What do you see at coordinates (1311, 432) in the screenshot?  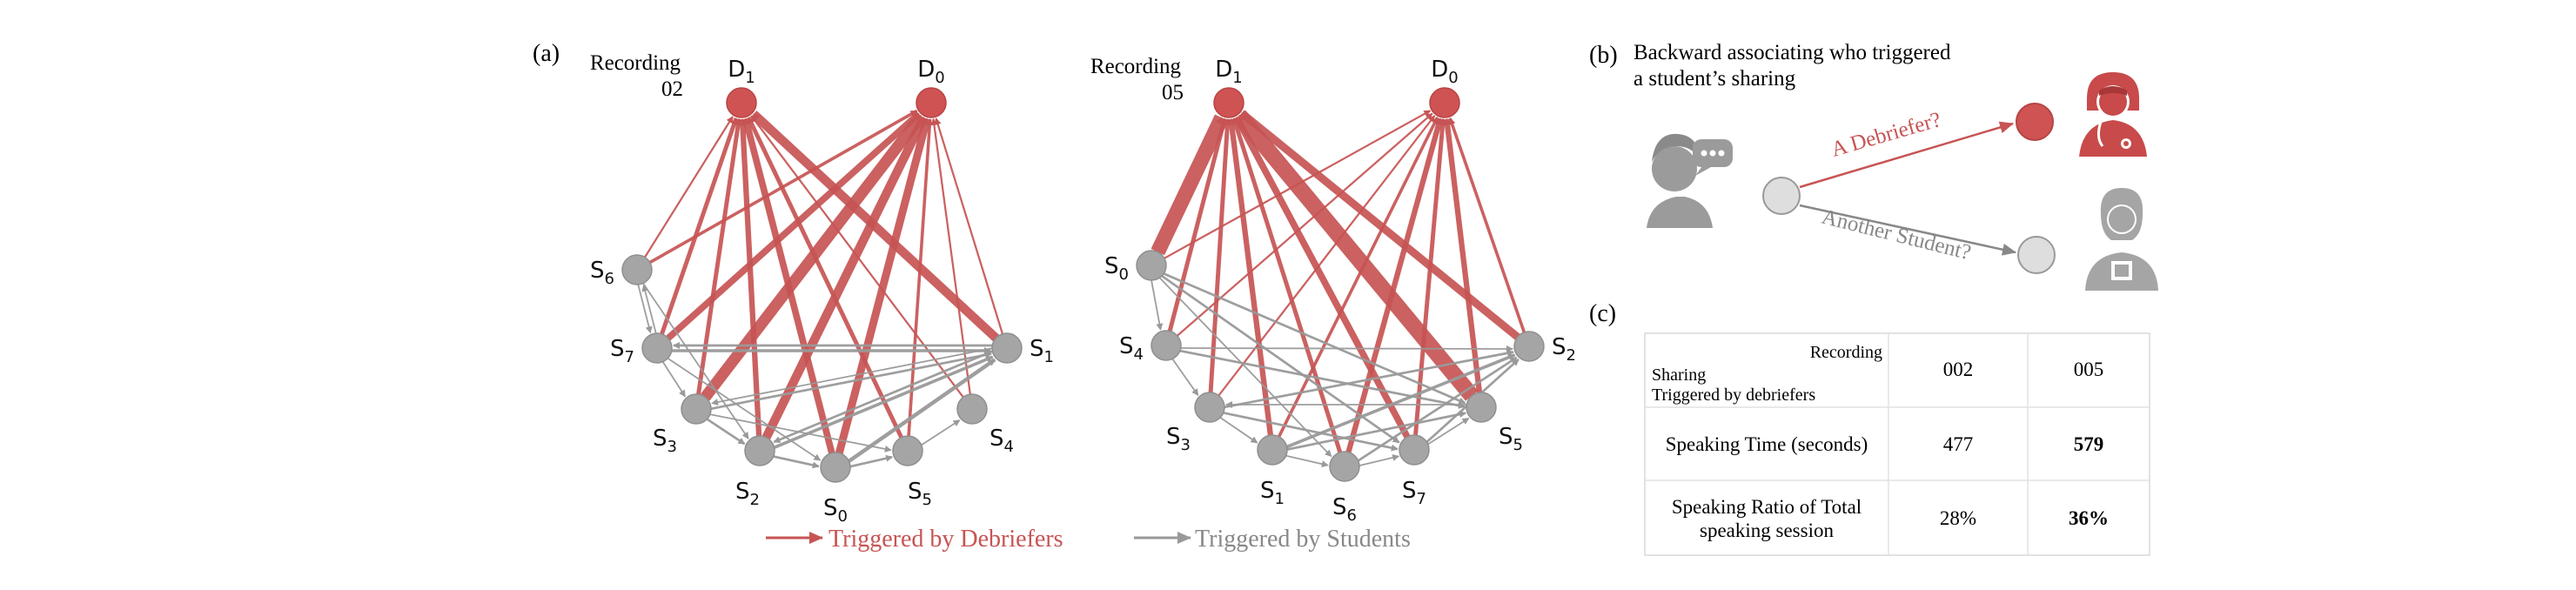 I see `edge-s3-to-s7` at bounding box center [1311, 432].